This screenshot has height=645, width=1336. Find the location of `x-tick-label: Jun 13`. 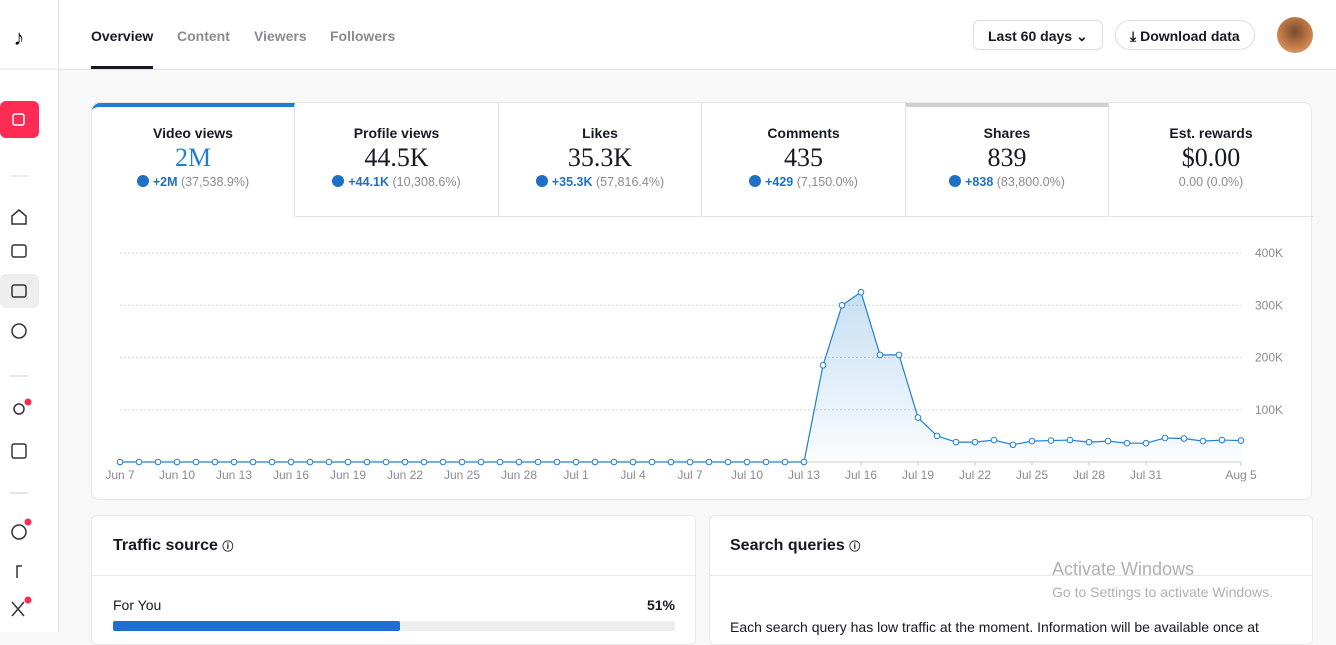

x-tick-label: Jun 13 is located at coordinates (234, 475).